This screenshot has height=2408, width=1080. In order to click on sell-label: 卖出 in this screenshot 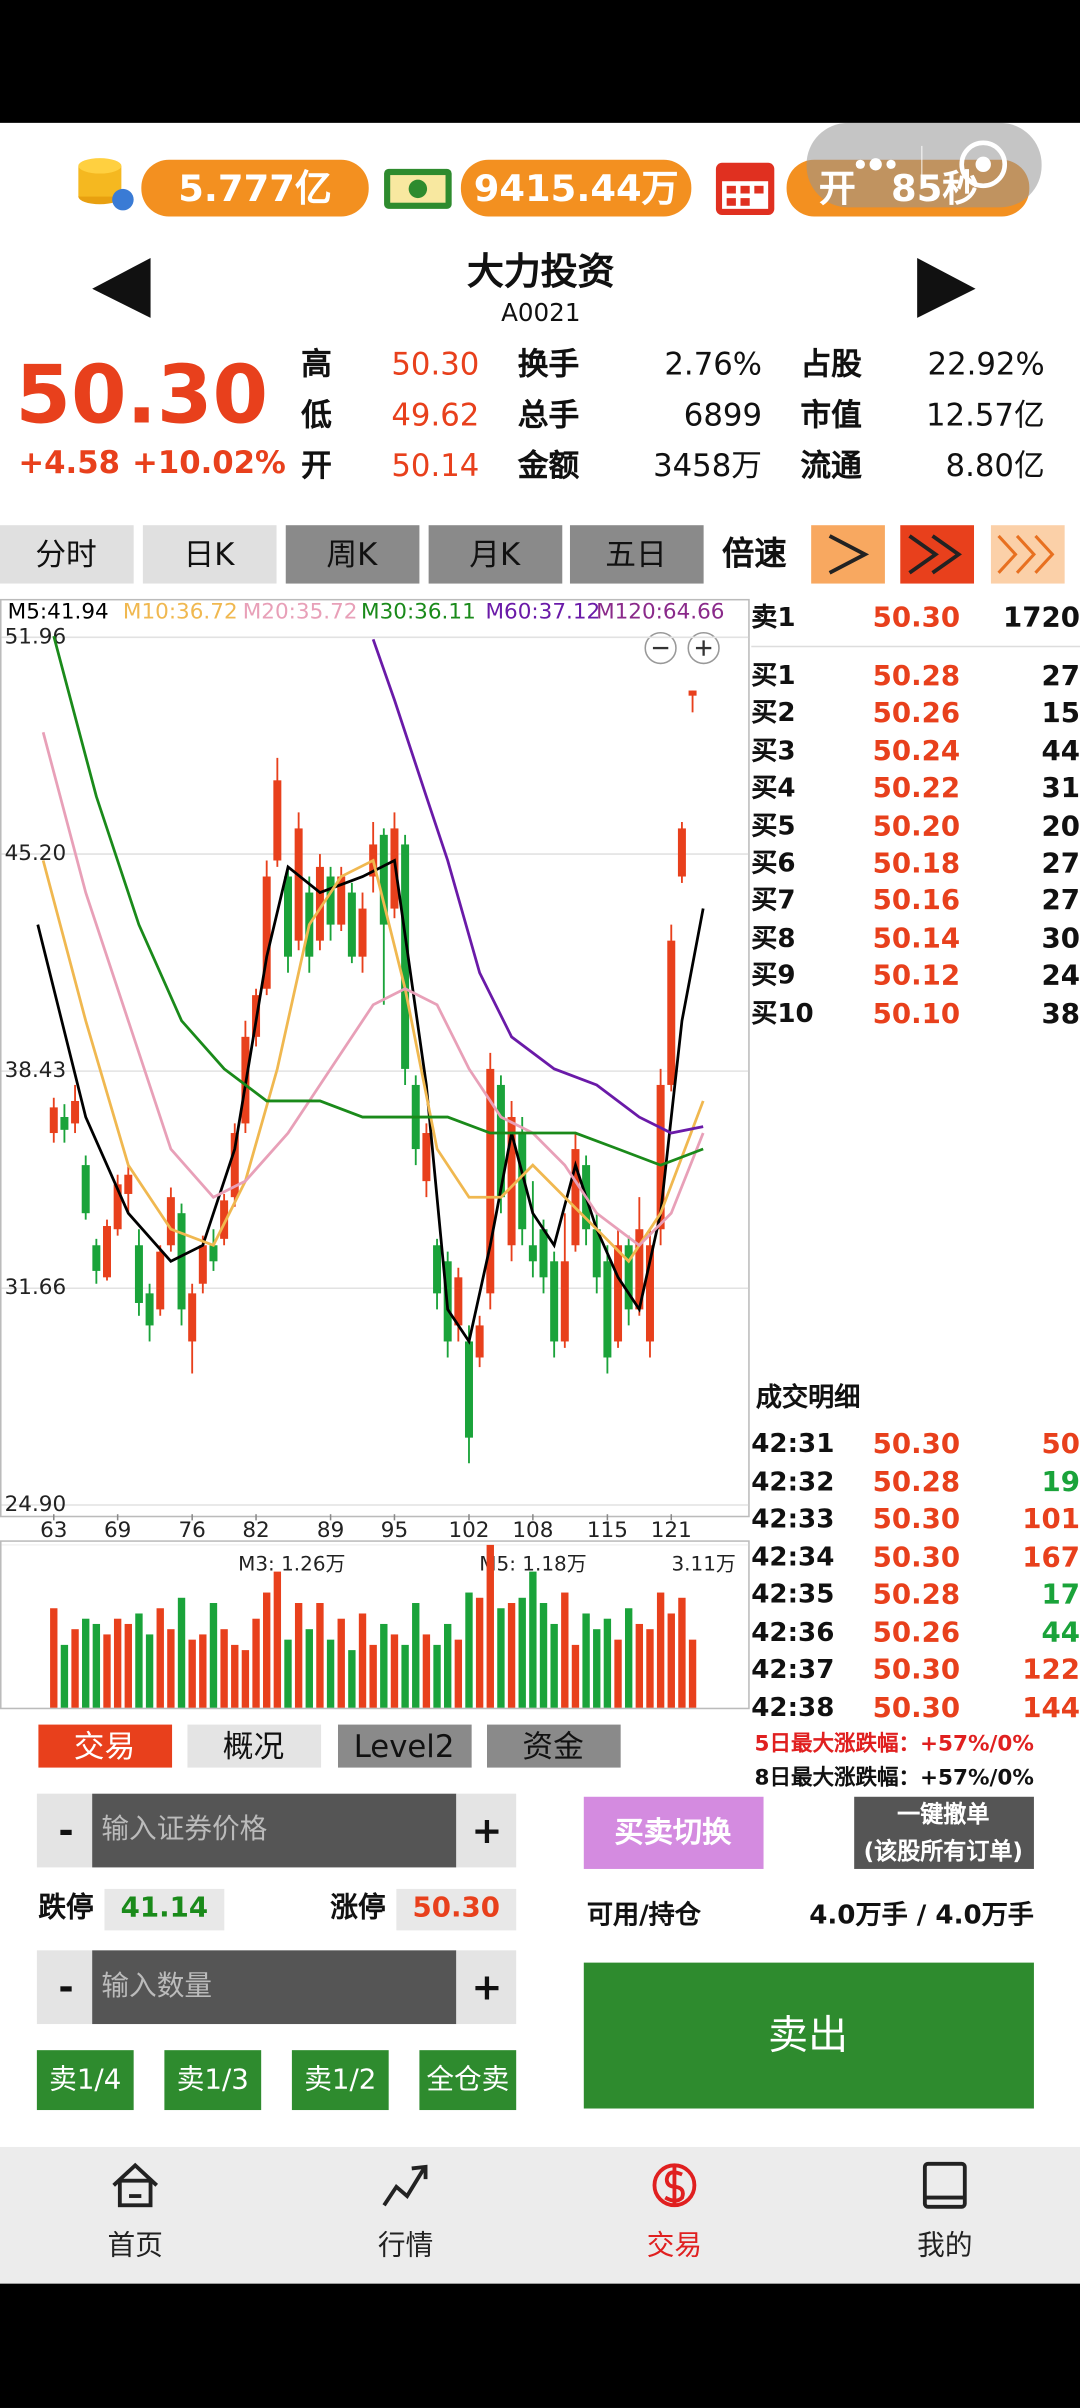, I will do `click(808, 2036)`.